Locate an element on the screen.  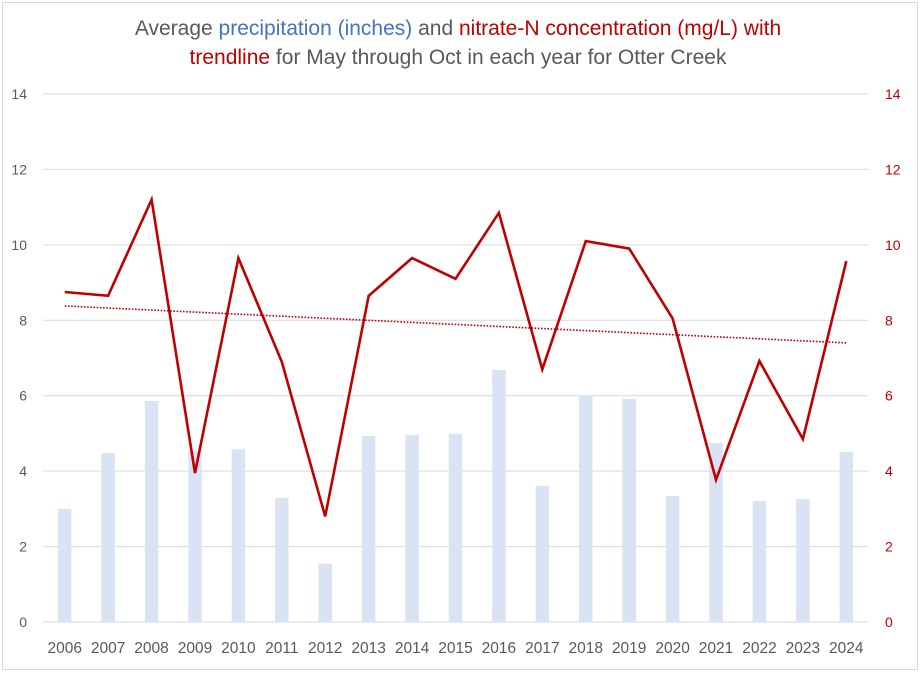
y-left-tick-label: 12 is located at coordinates (19, 169).